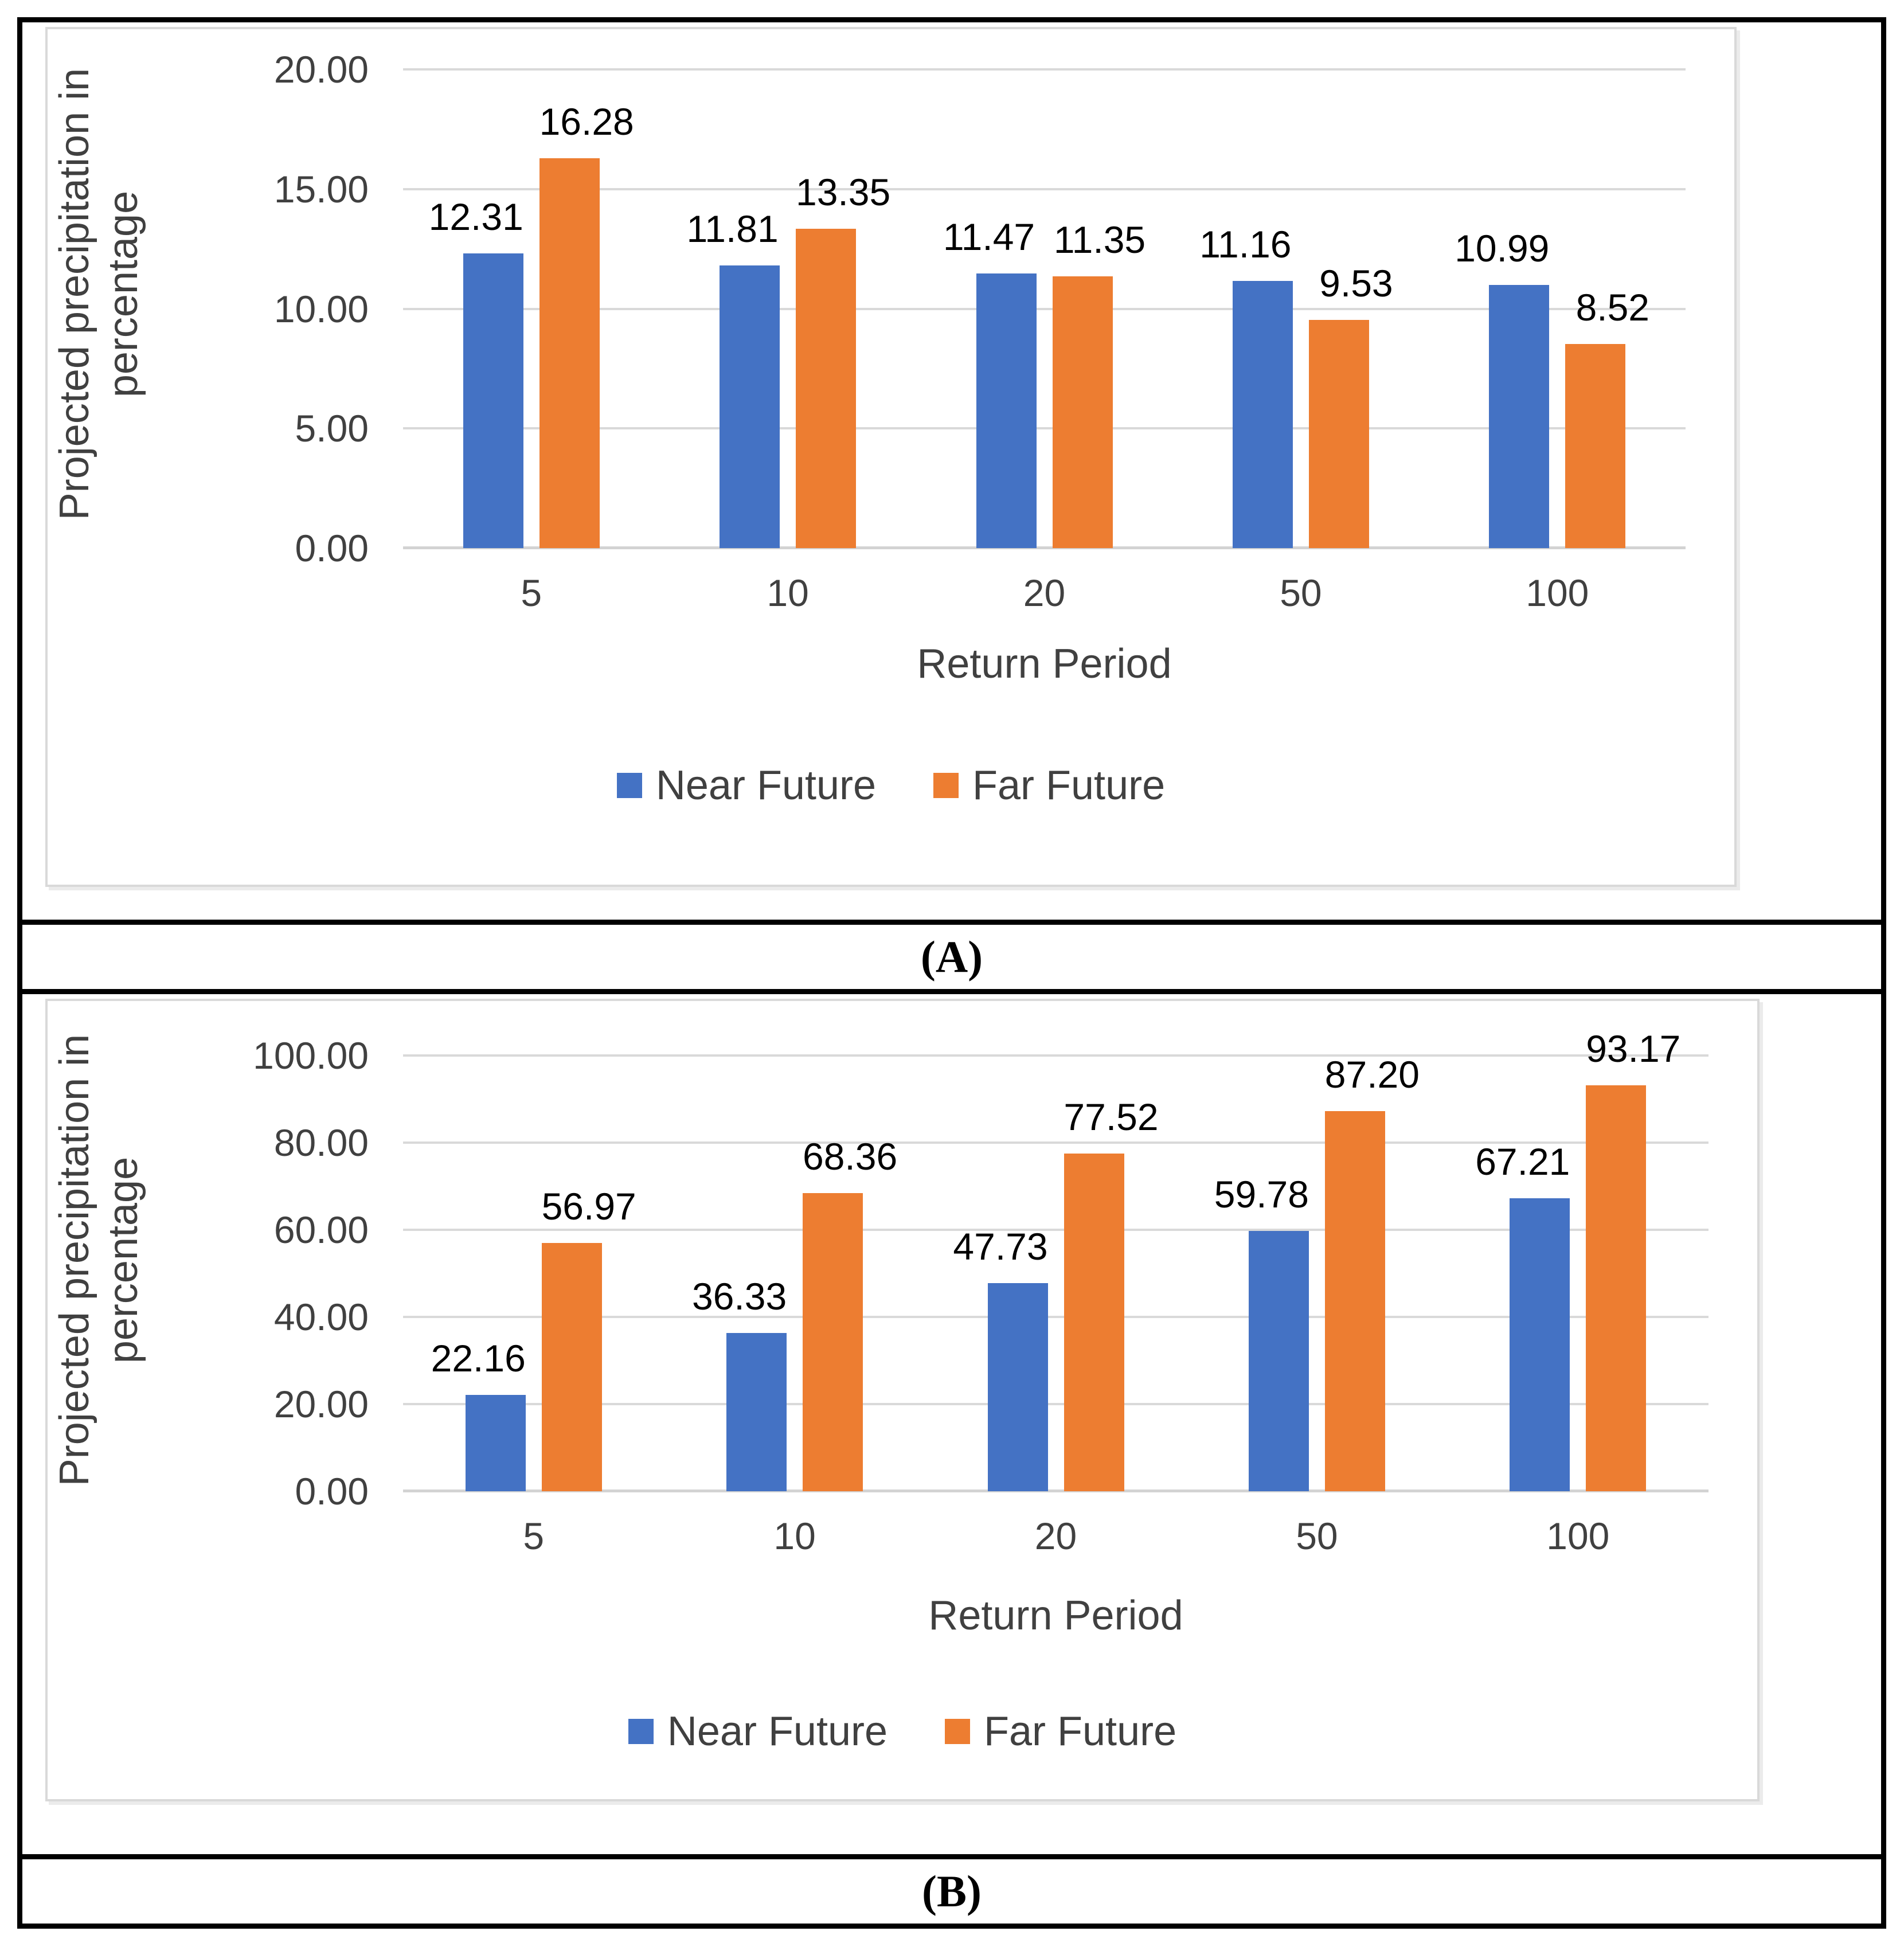 The image size is (1904, 1939). What do you see at coordinates (277, 1273) in the screenshot?
I see `y-axis-tick-labels: 0.00 20.00 40.00 60.00 80.00 100.00` at bounding box center [277, 1273].